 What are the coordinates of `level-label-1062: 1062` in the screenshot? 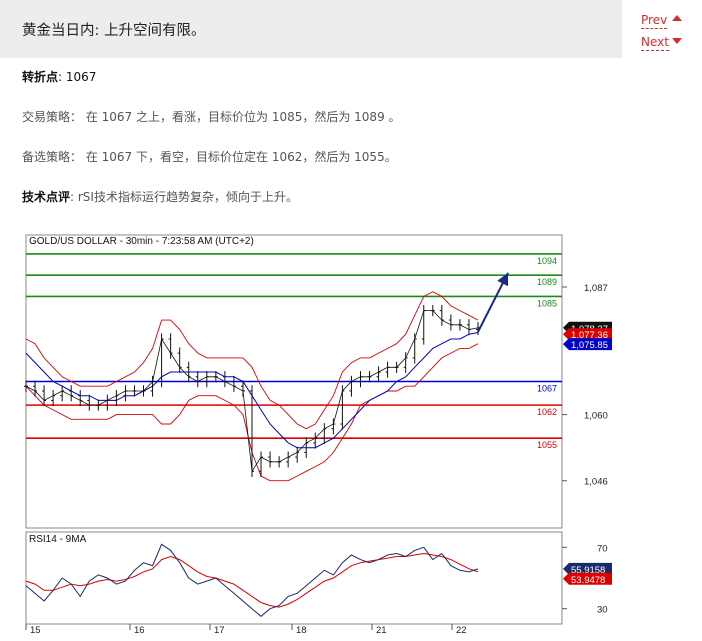 It's located at (547, 412).